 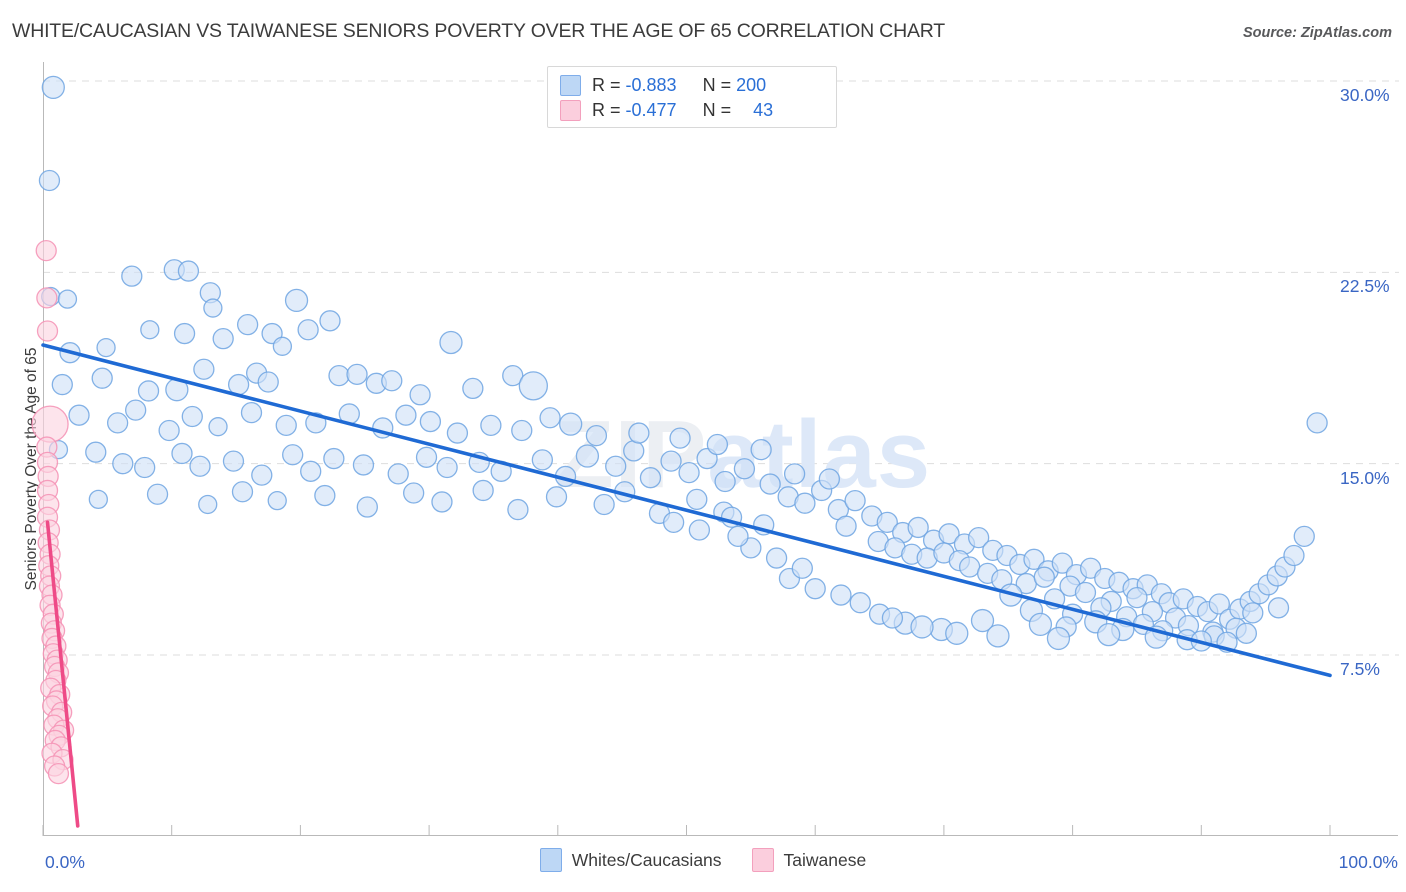 I want to click on x-axis-tick-max: 100.0%, so click(x=1368, y=862).